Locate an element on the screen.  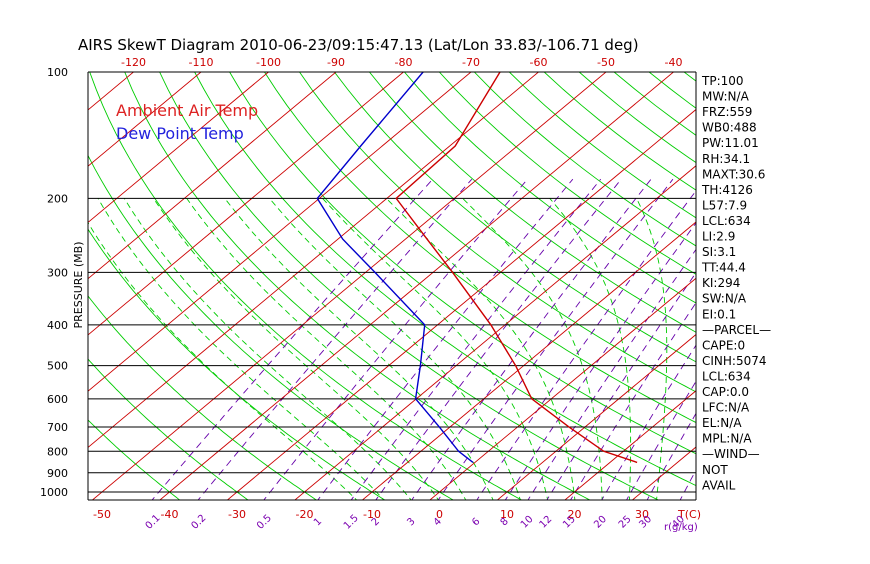
bottom-temp-tick-label: -40 is located at coordinates (170, 514).